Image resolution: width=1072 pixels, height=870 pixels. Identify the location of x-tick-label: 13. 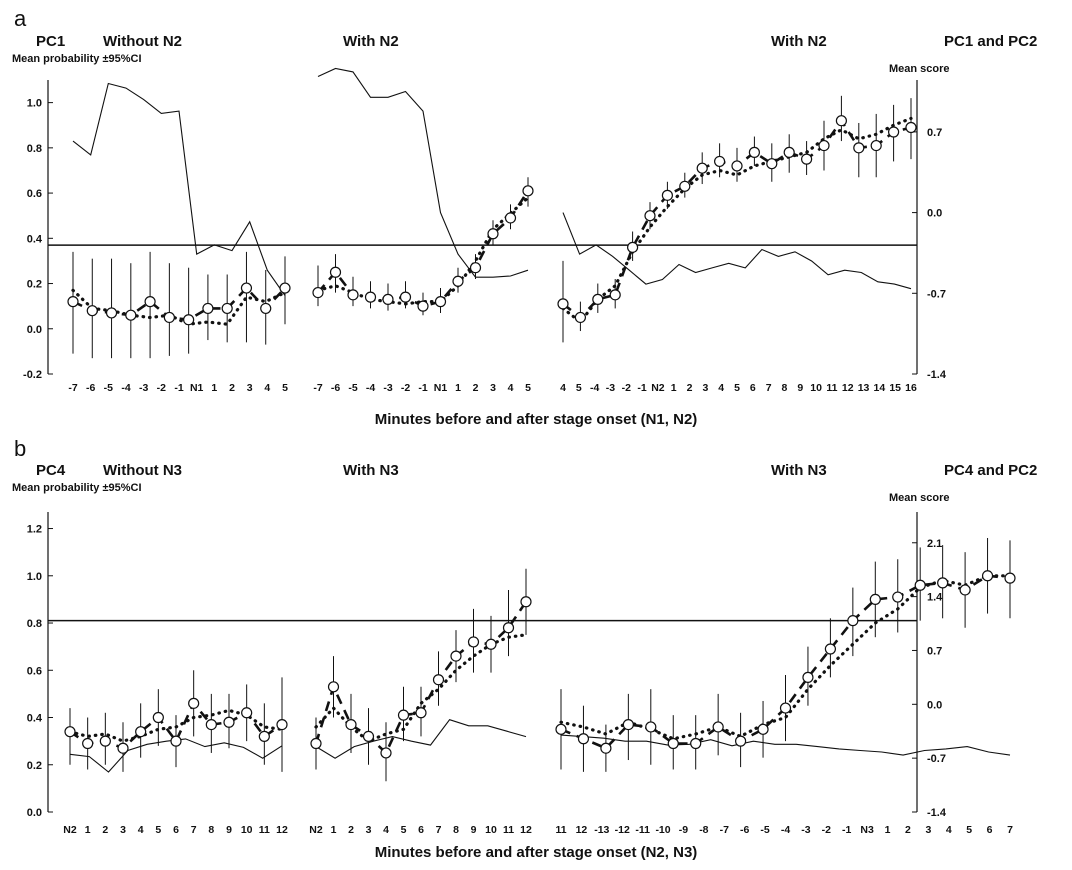
(864, 388).